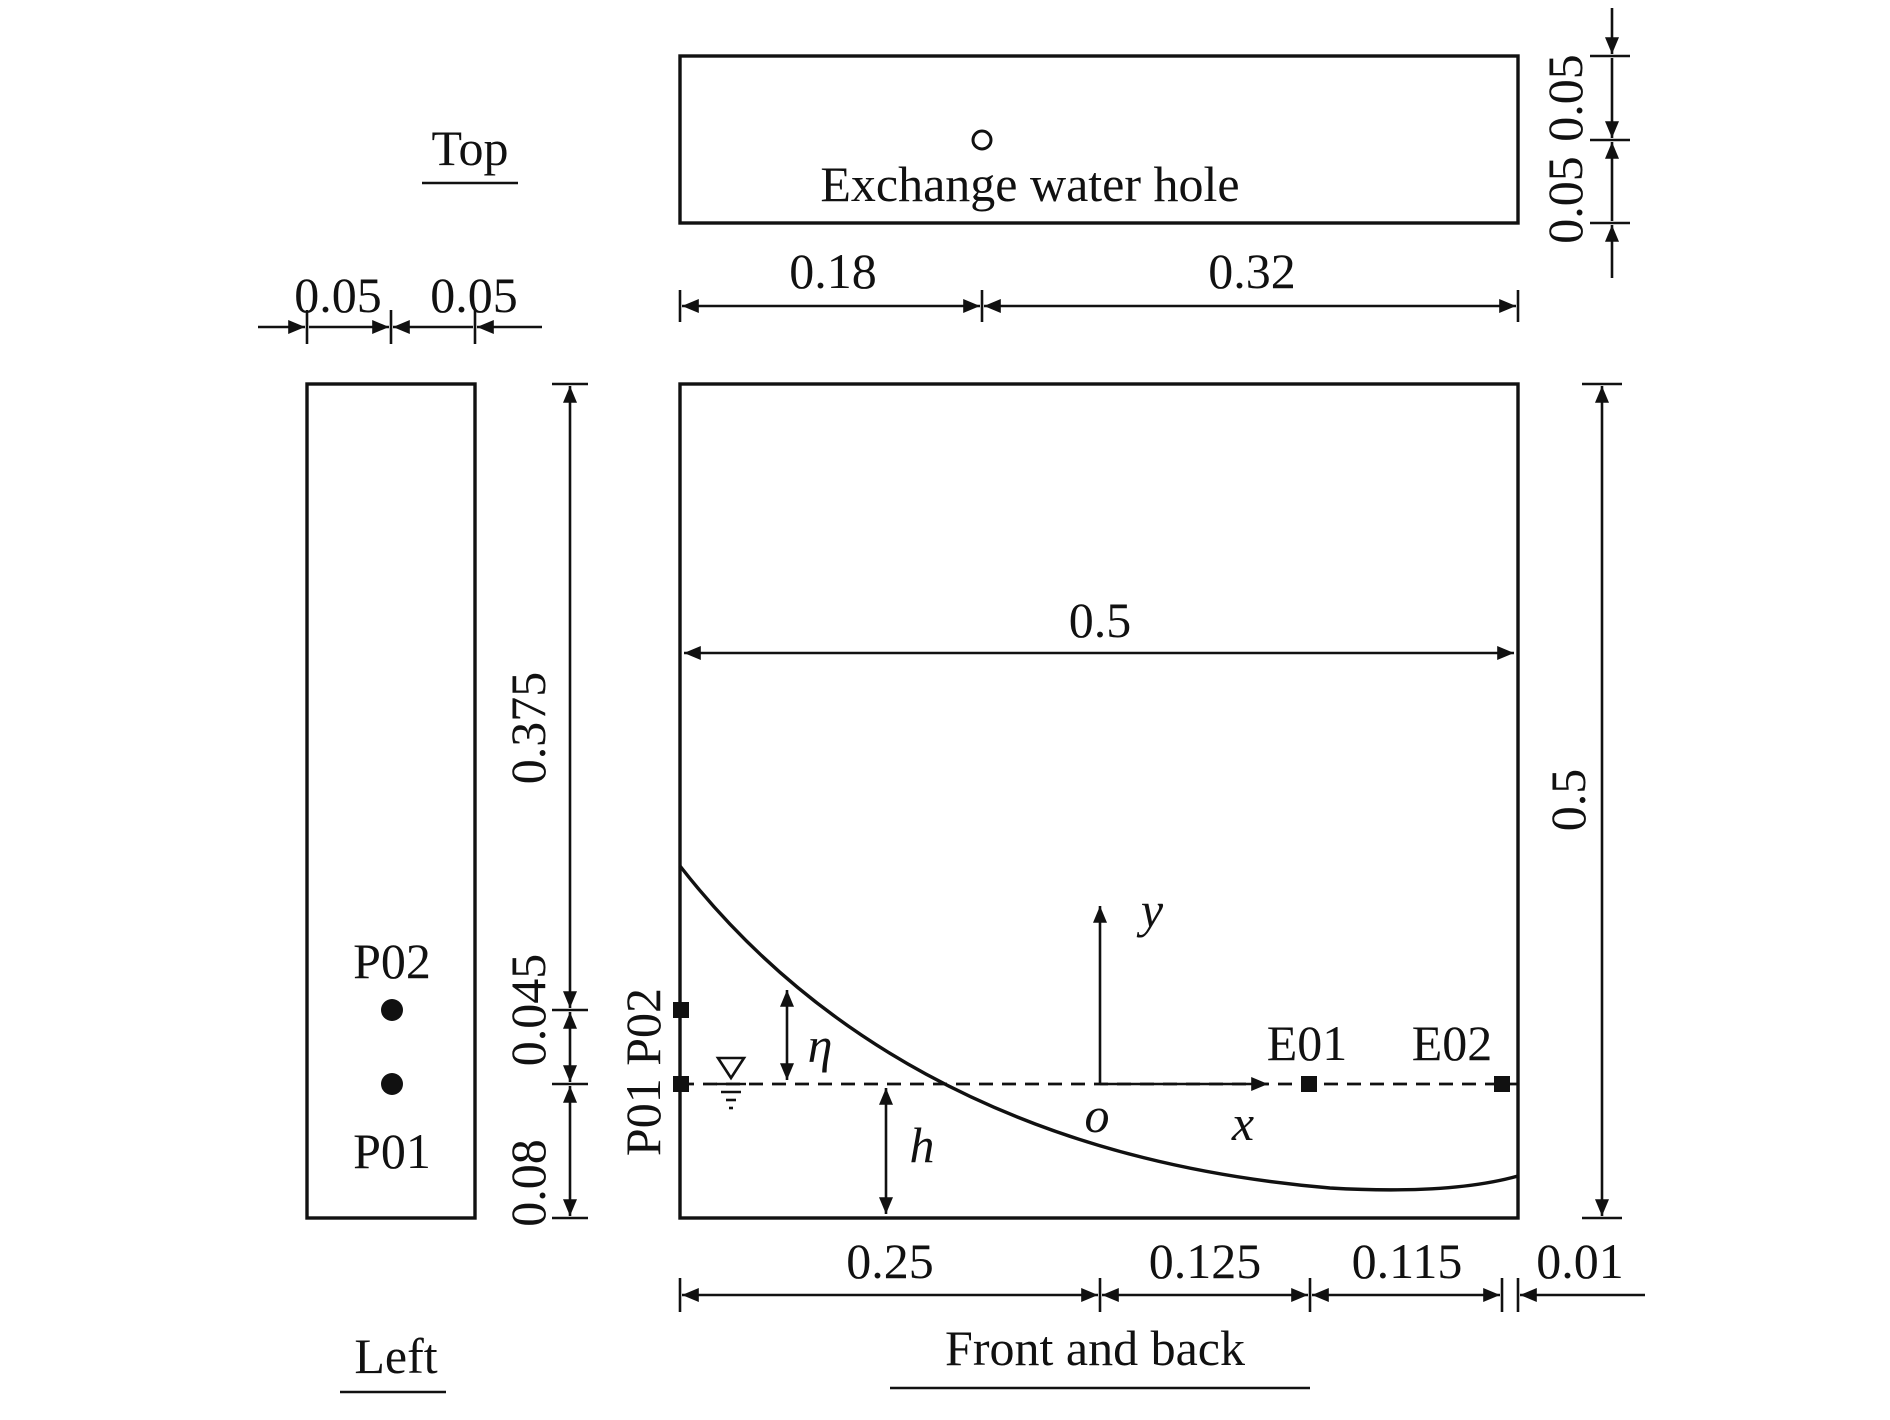 This screenshot has height=1420, width=1890. What do you see at coordinates (1098, 1028) in the screenshot?
I see `free-surface-curve` at bounding box center [1098, 1028].